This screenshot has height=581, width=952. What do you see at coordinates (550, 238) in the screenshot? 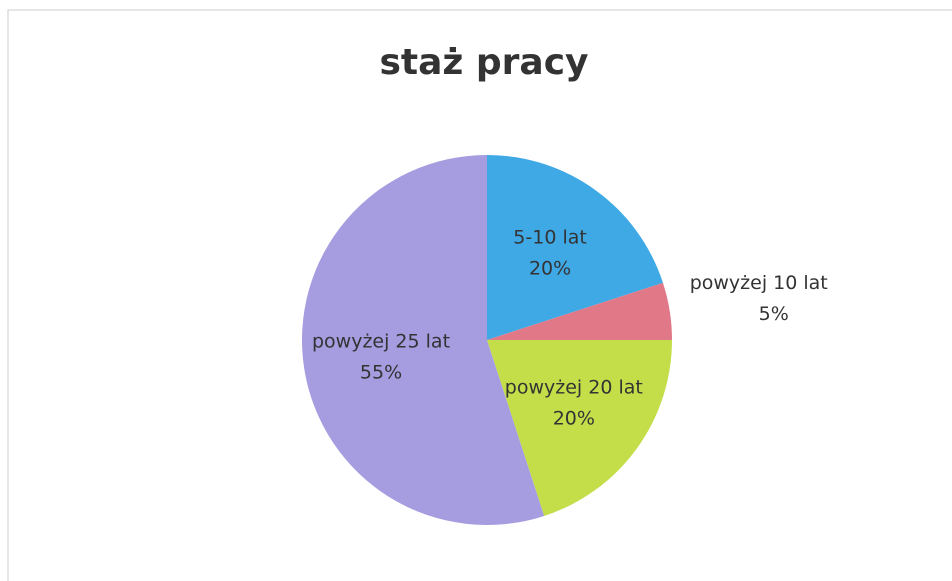
I see `data-label-category: 5-10 lat` at bounding box center [550, 238].